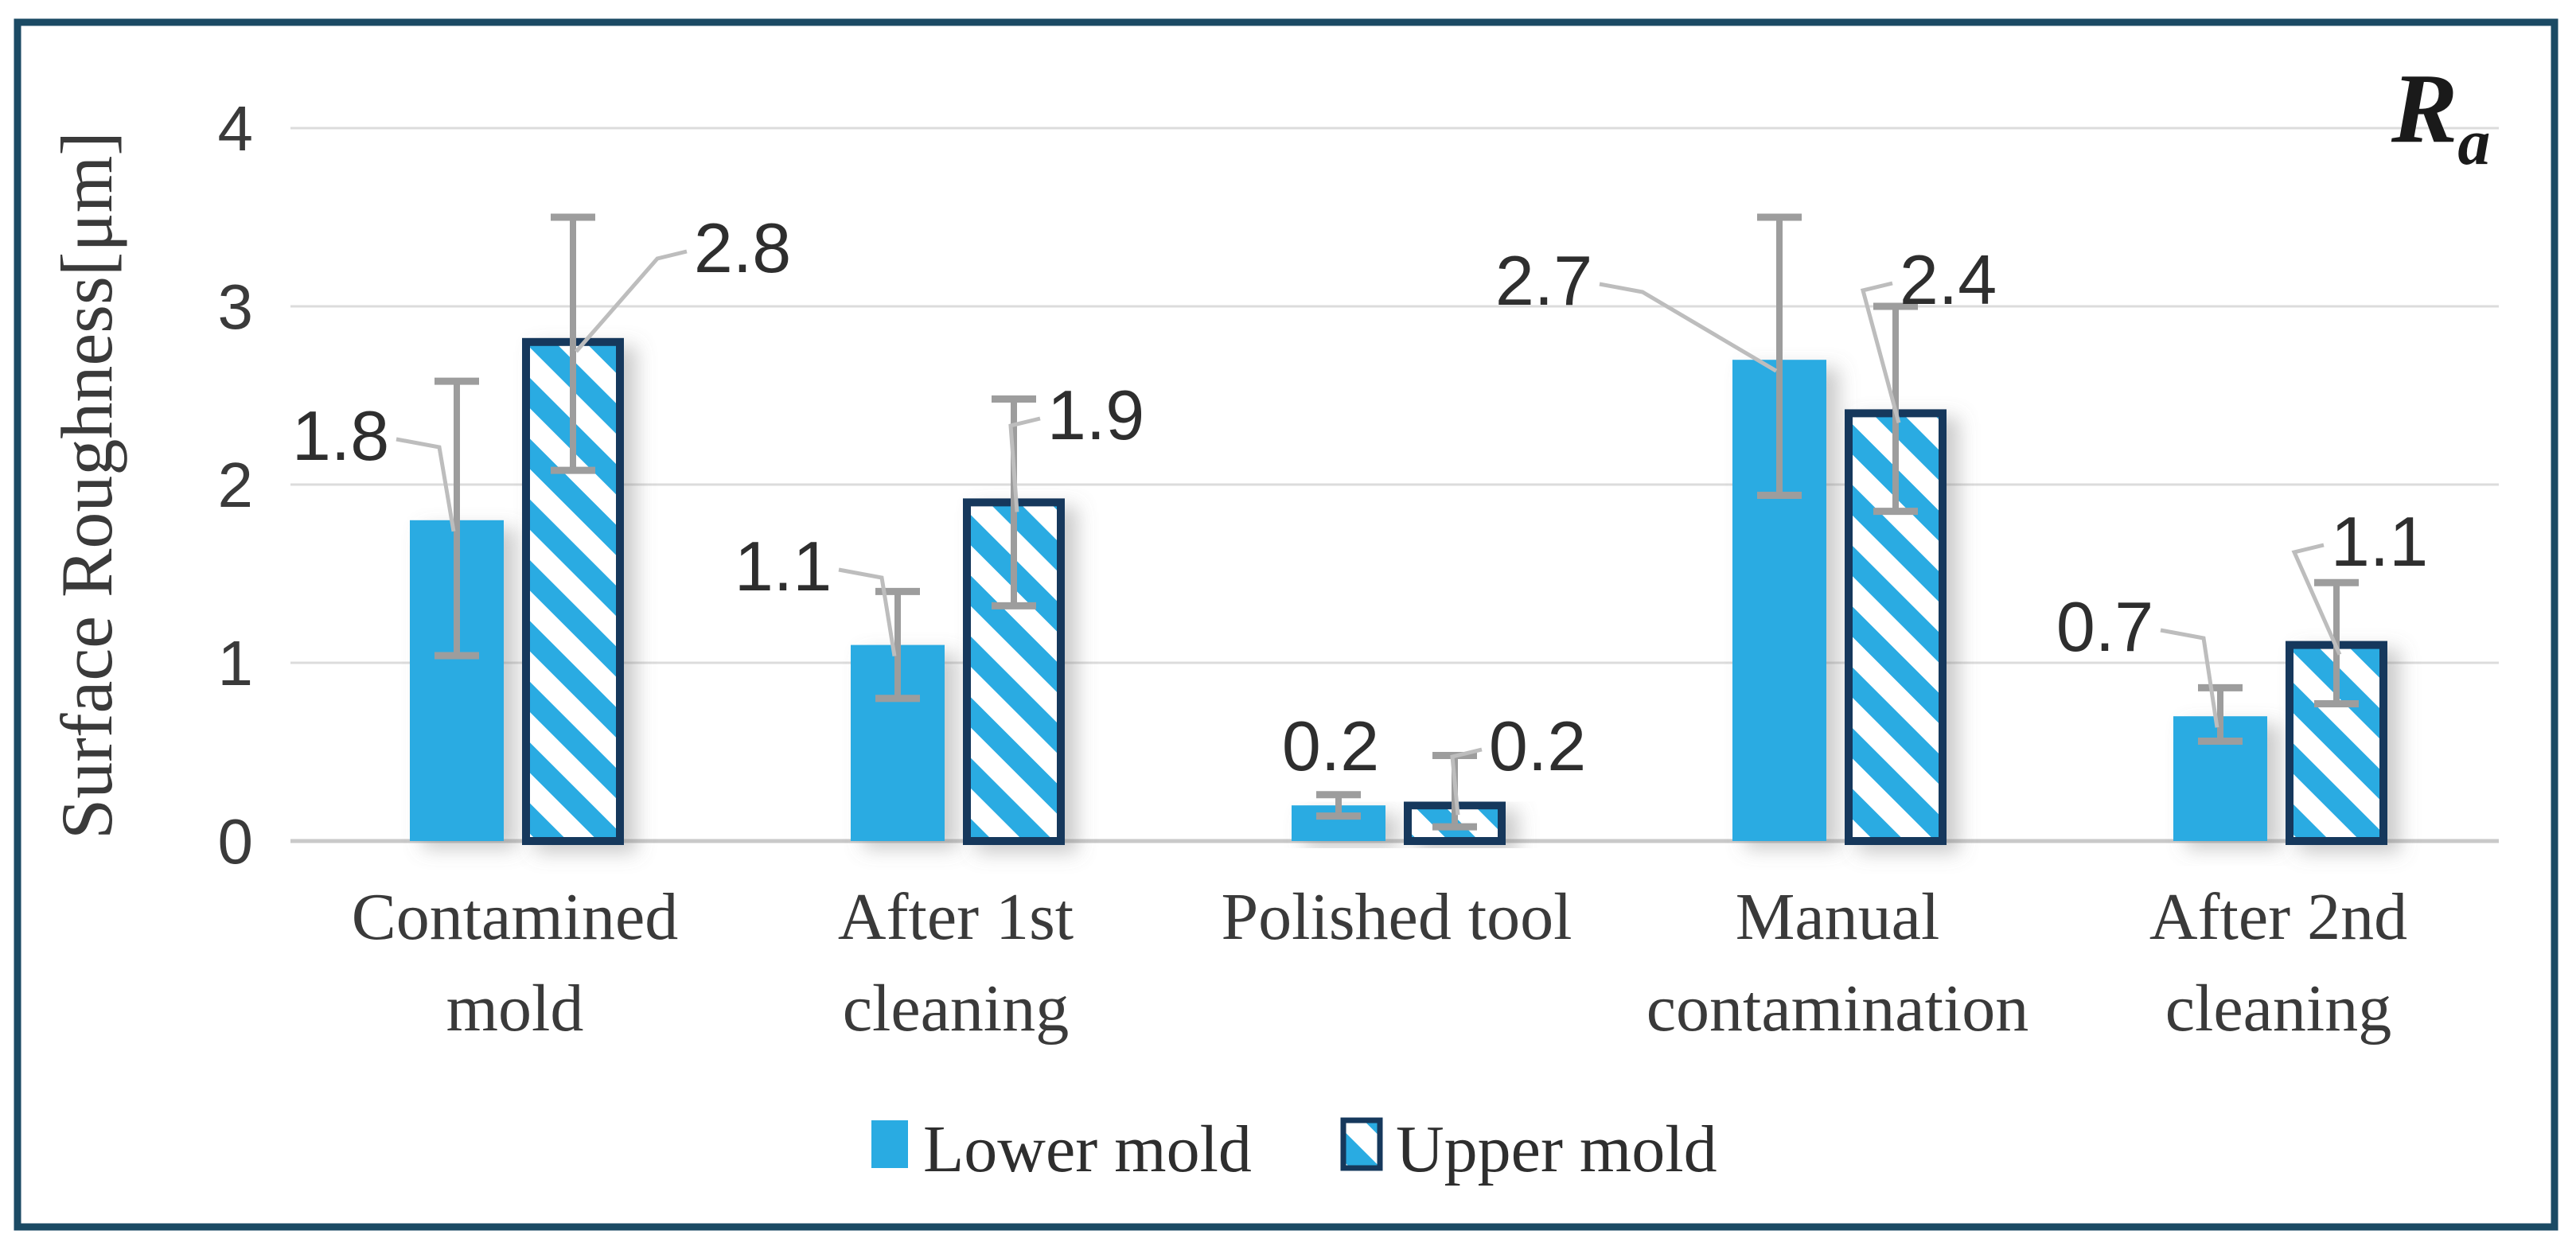 This screenshot has height=1250, width=2576. What do you see at coordinates (1838, 917) in the screenshot?
I see `category-label-line: Manual` at bounding box center [1838, 917].